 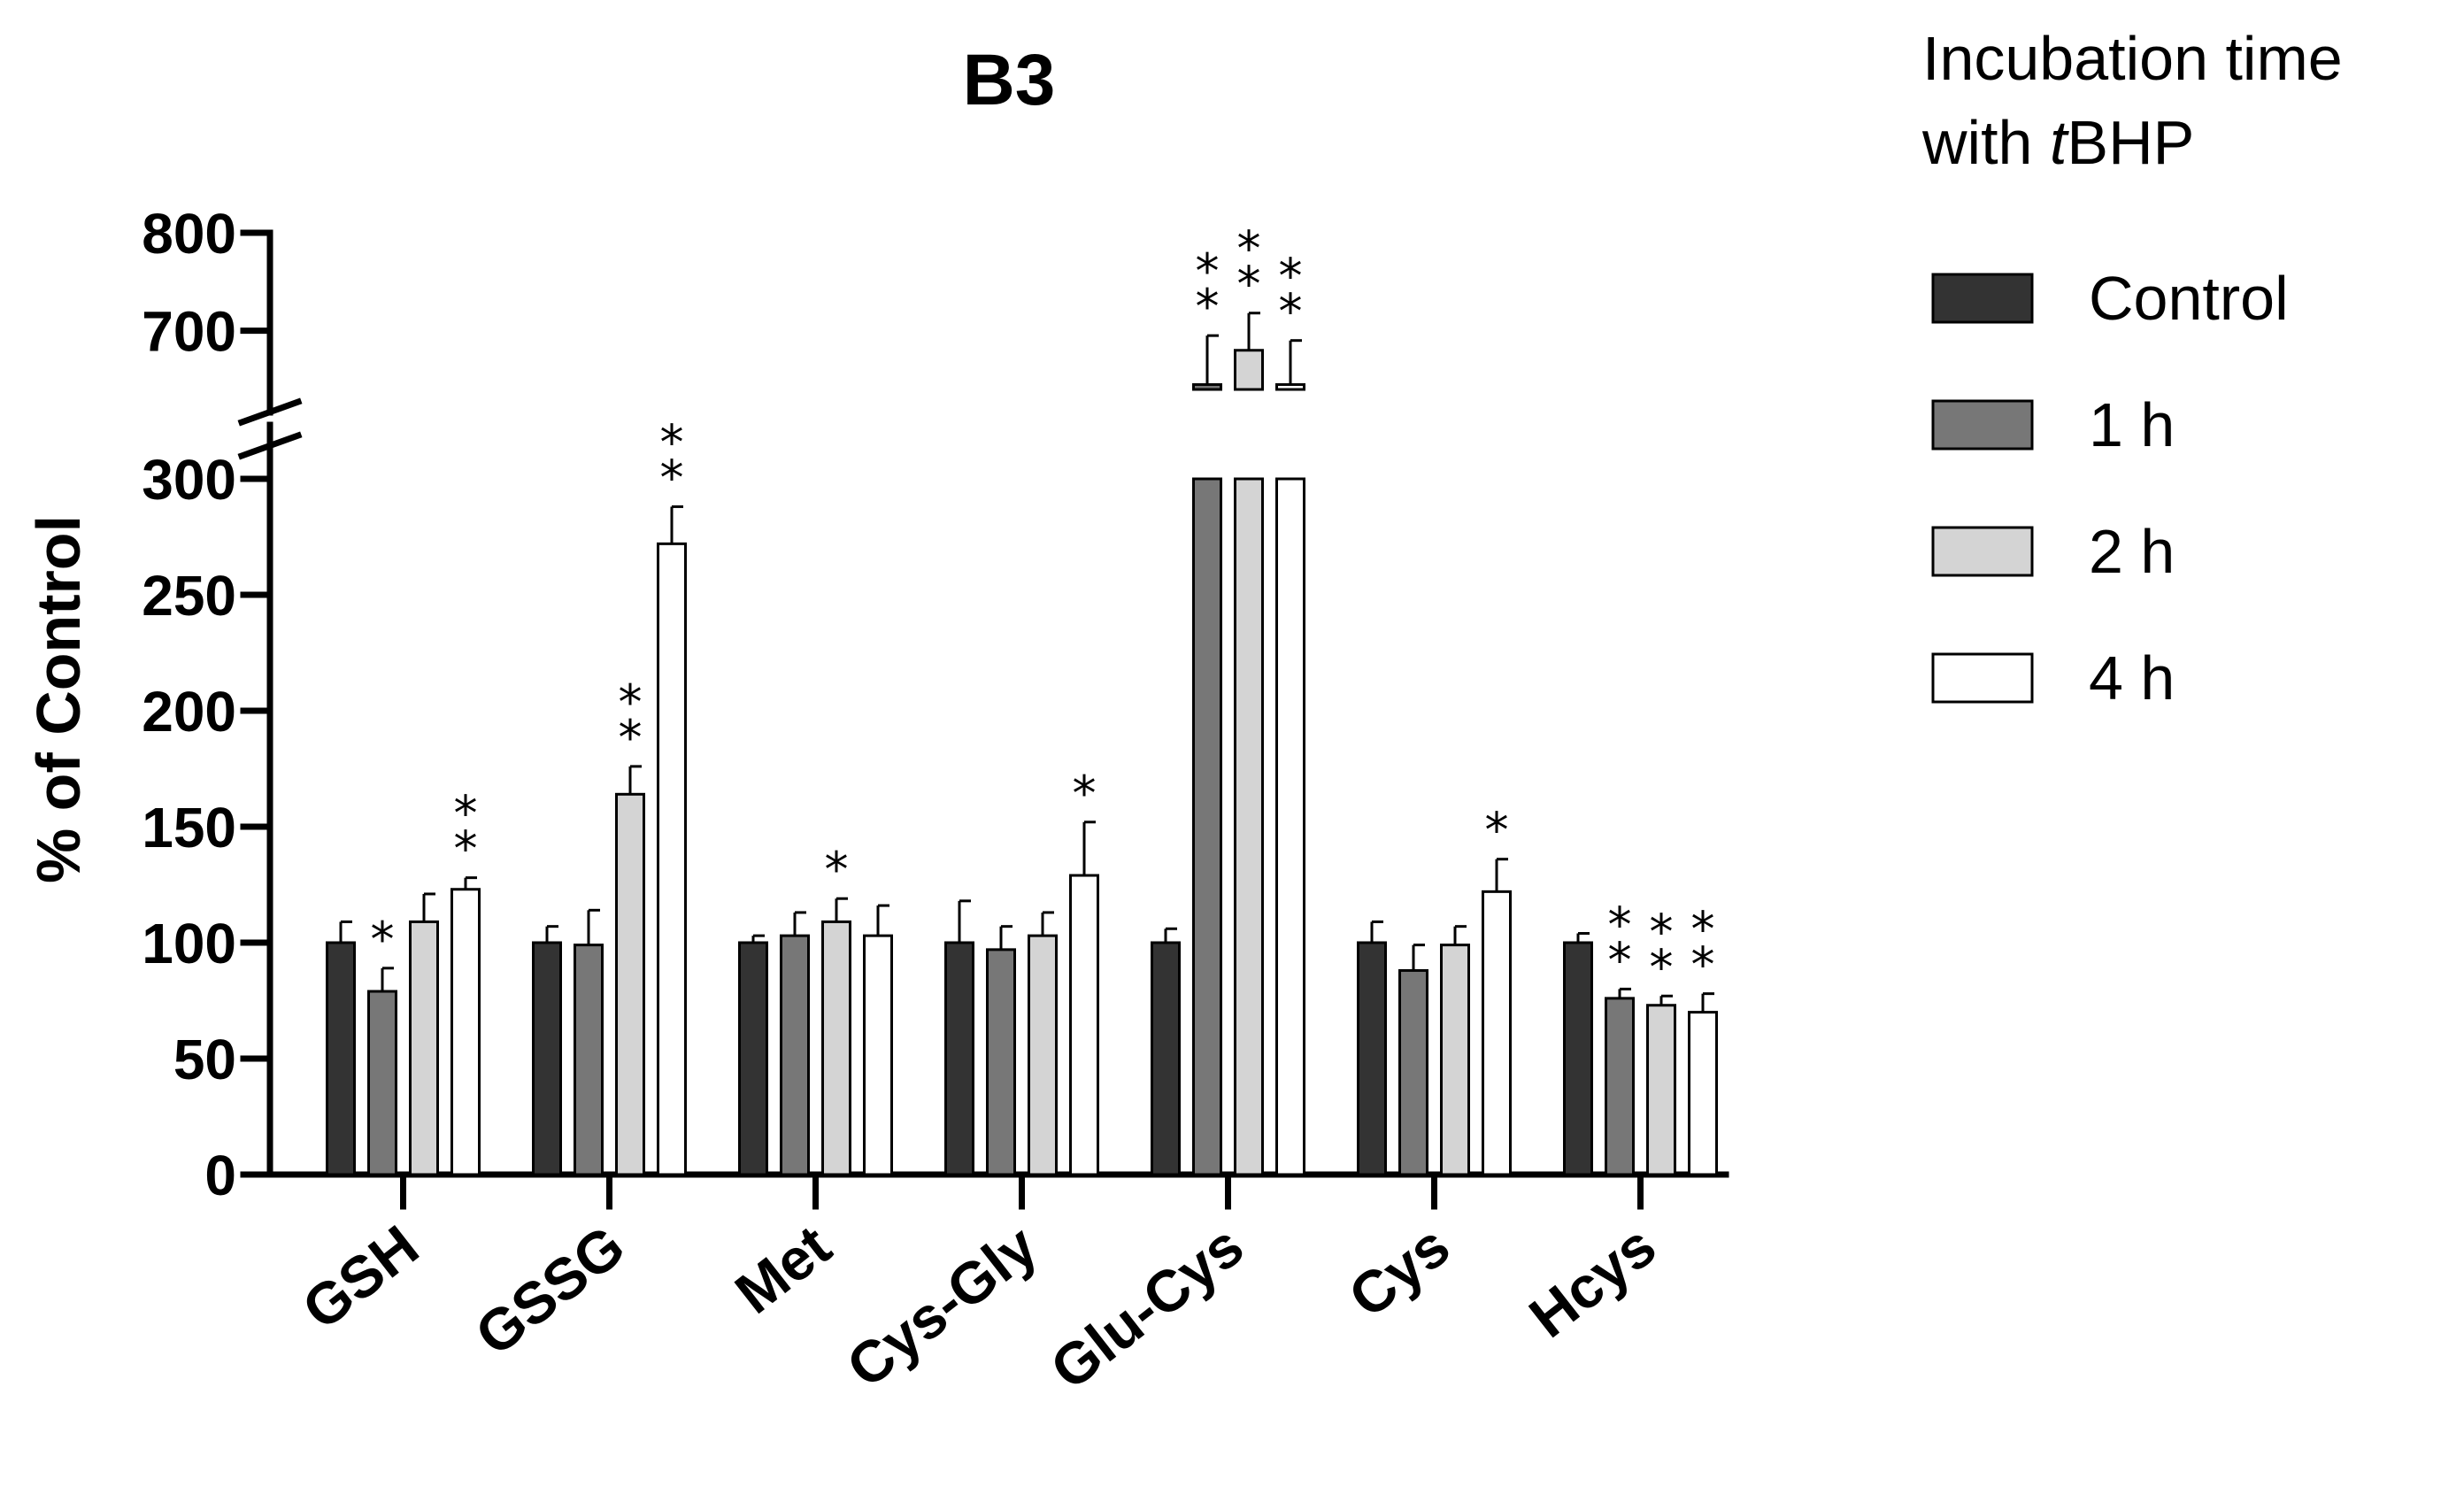 What do you see at coordinates (1290, 826) in the screenshot?
I see `bar-Glu-Cys-4 h-lower` at bounding box center [1290, 826].